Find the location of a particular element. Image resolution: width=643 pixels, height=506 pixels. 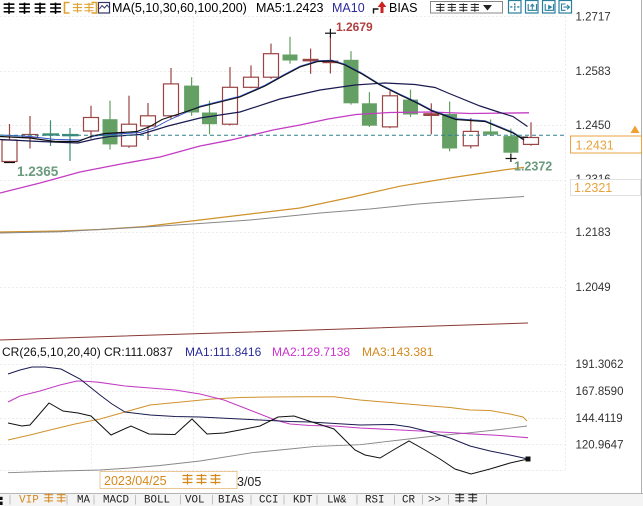

svg-text: LW& is located at coordinates (337, 500).